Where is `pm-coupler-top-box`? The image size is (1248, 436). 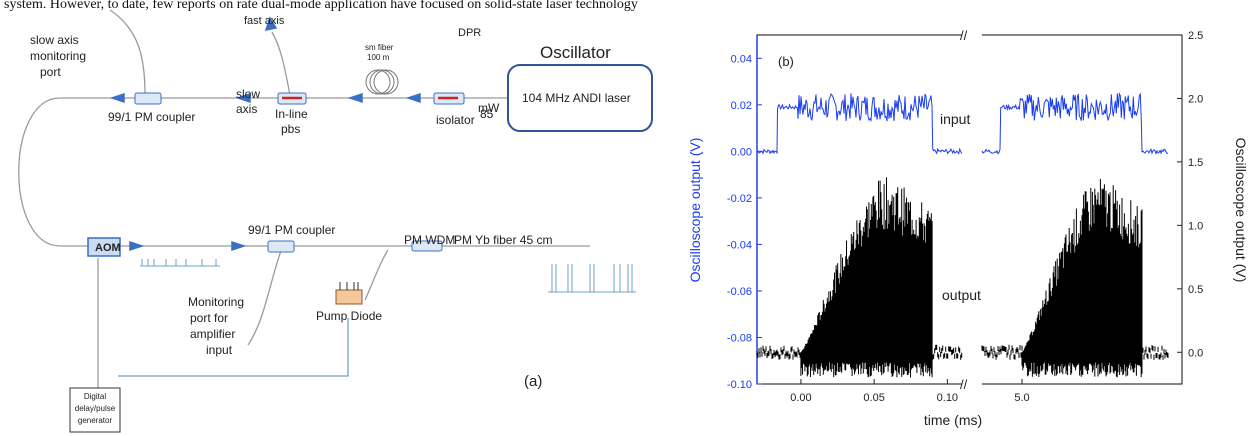 pm-coupler-top-box is located at coordinates (148, 98).